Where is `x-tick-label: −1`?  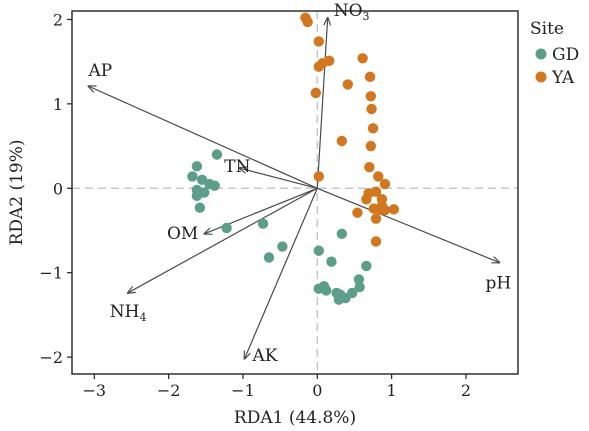 x-tick-label: −1 is located at coordinates (243, 390).